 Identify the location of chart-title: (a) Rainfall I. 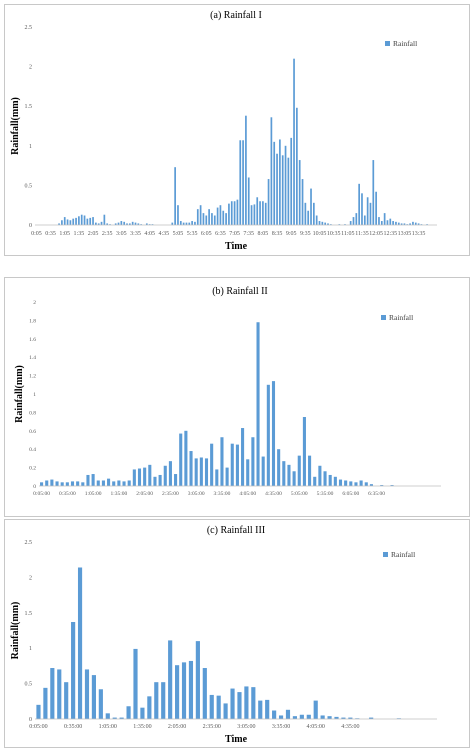
(236, 15).